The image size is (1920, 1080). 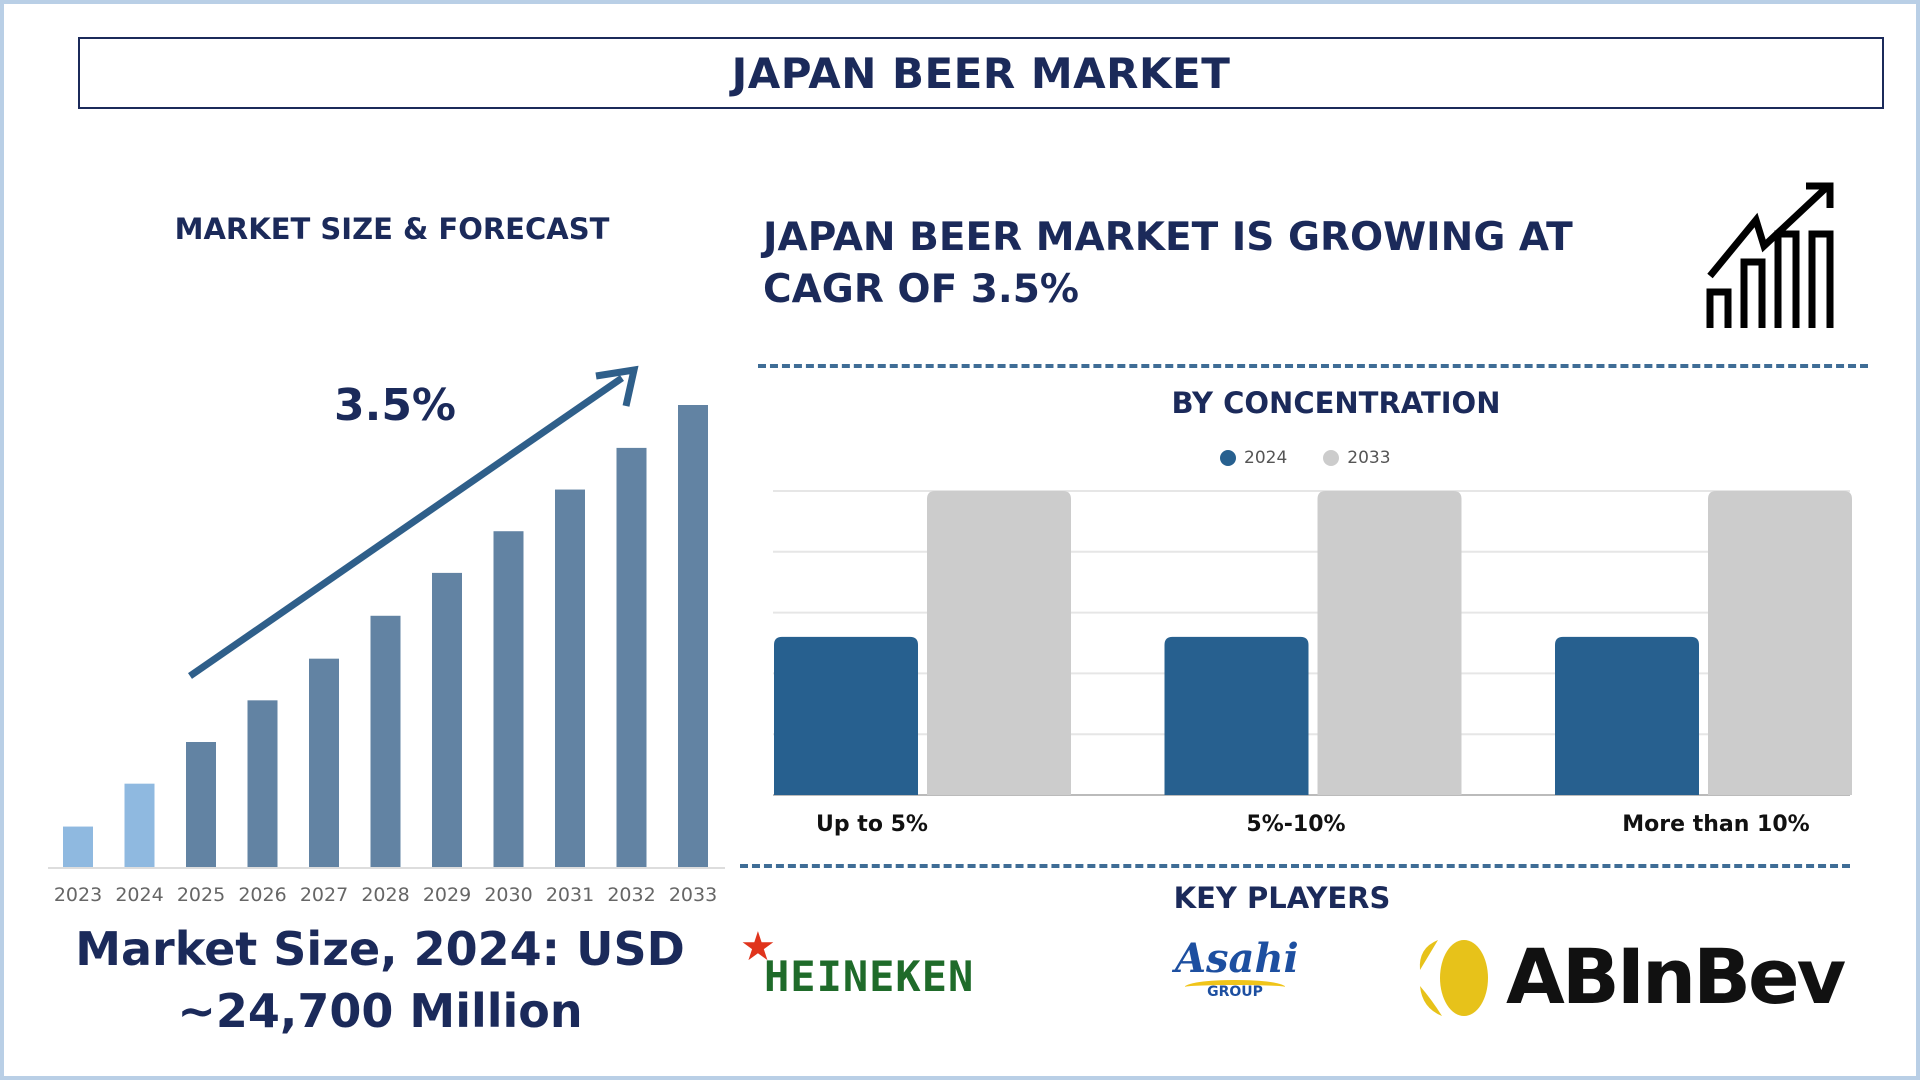 What do you see at coordinates (1453, 978) in the screenshot?
I see `abinbev-emblem-icon` at bounding box center [1453, 978].